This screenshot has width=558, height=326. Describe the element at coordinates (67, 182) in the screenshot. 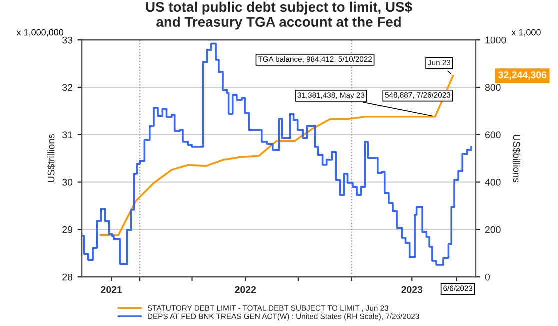

I see `y-tick-label: 30` at that location.